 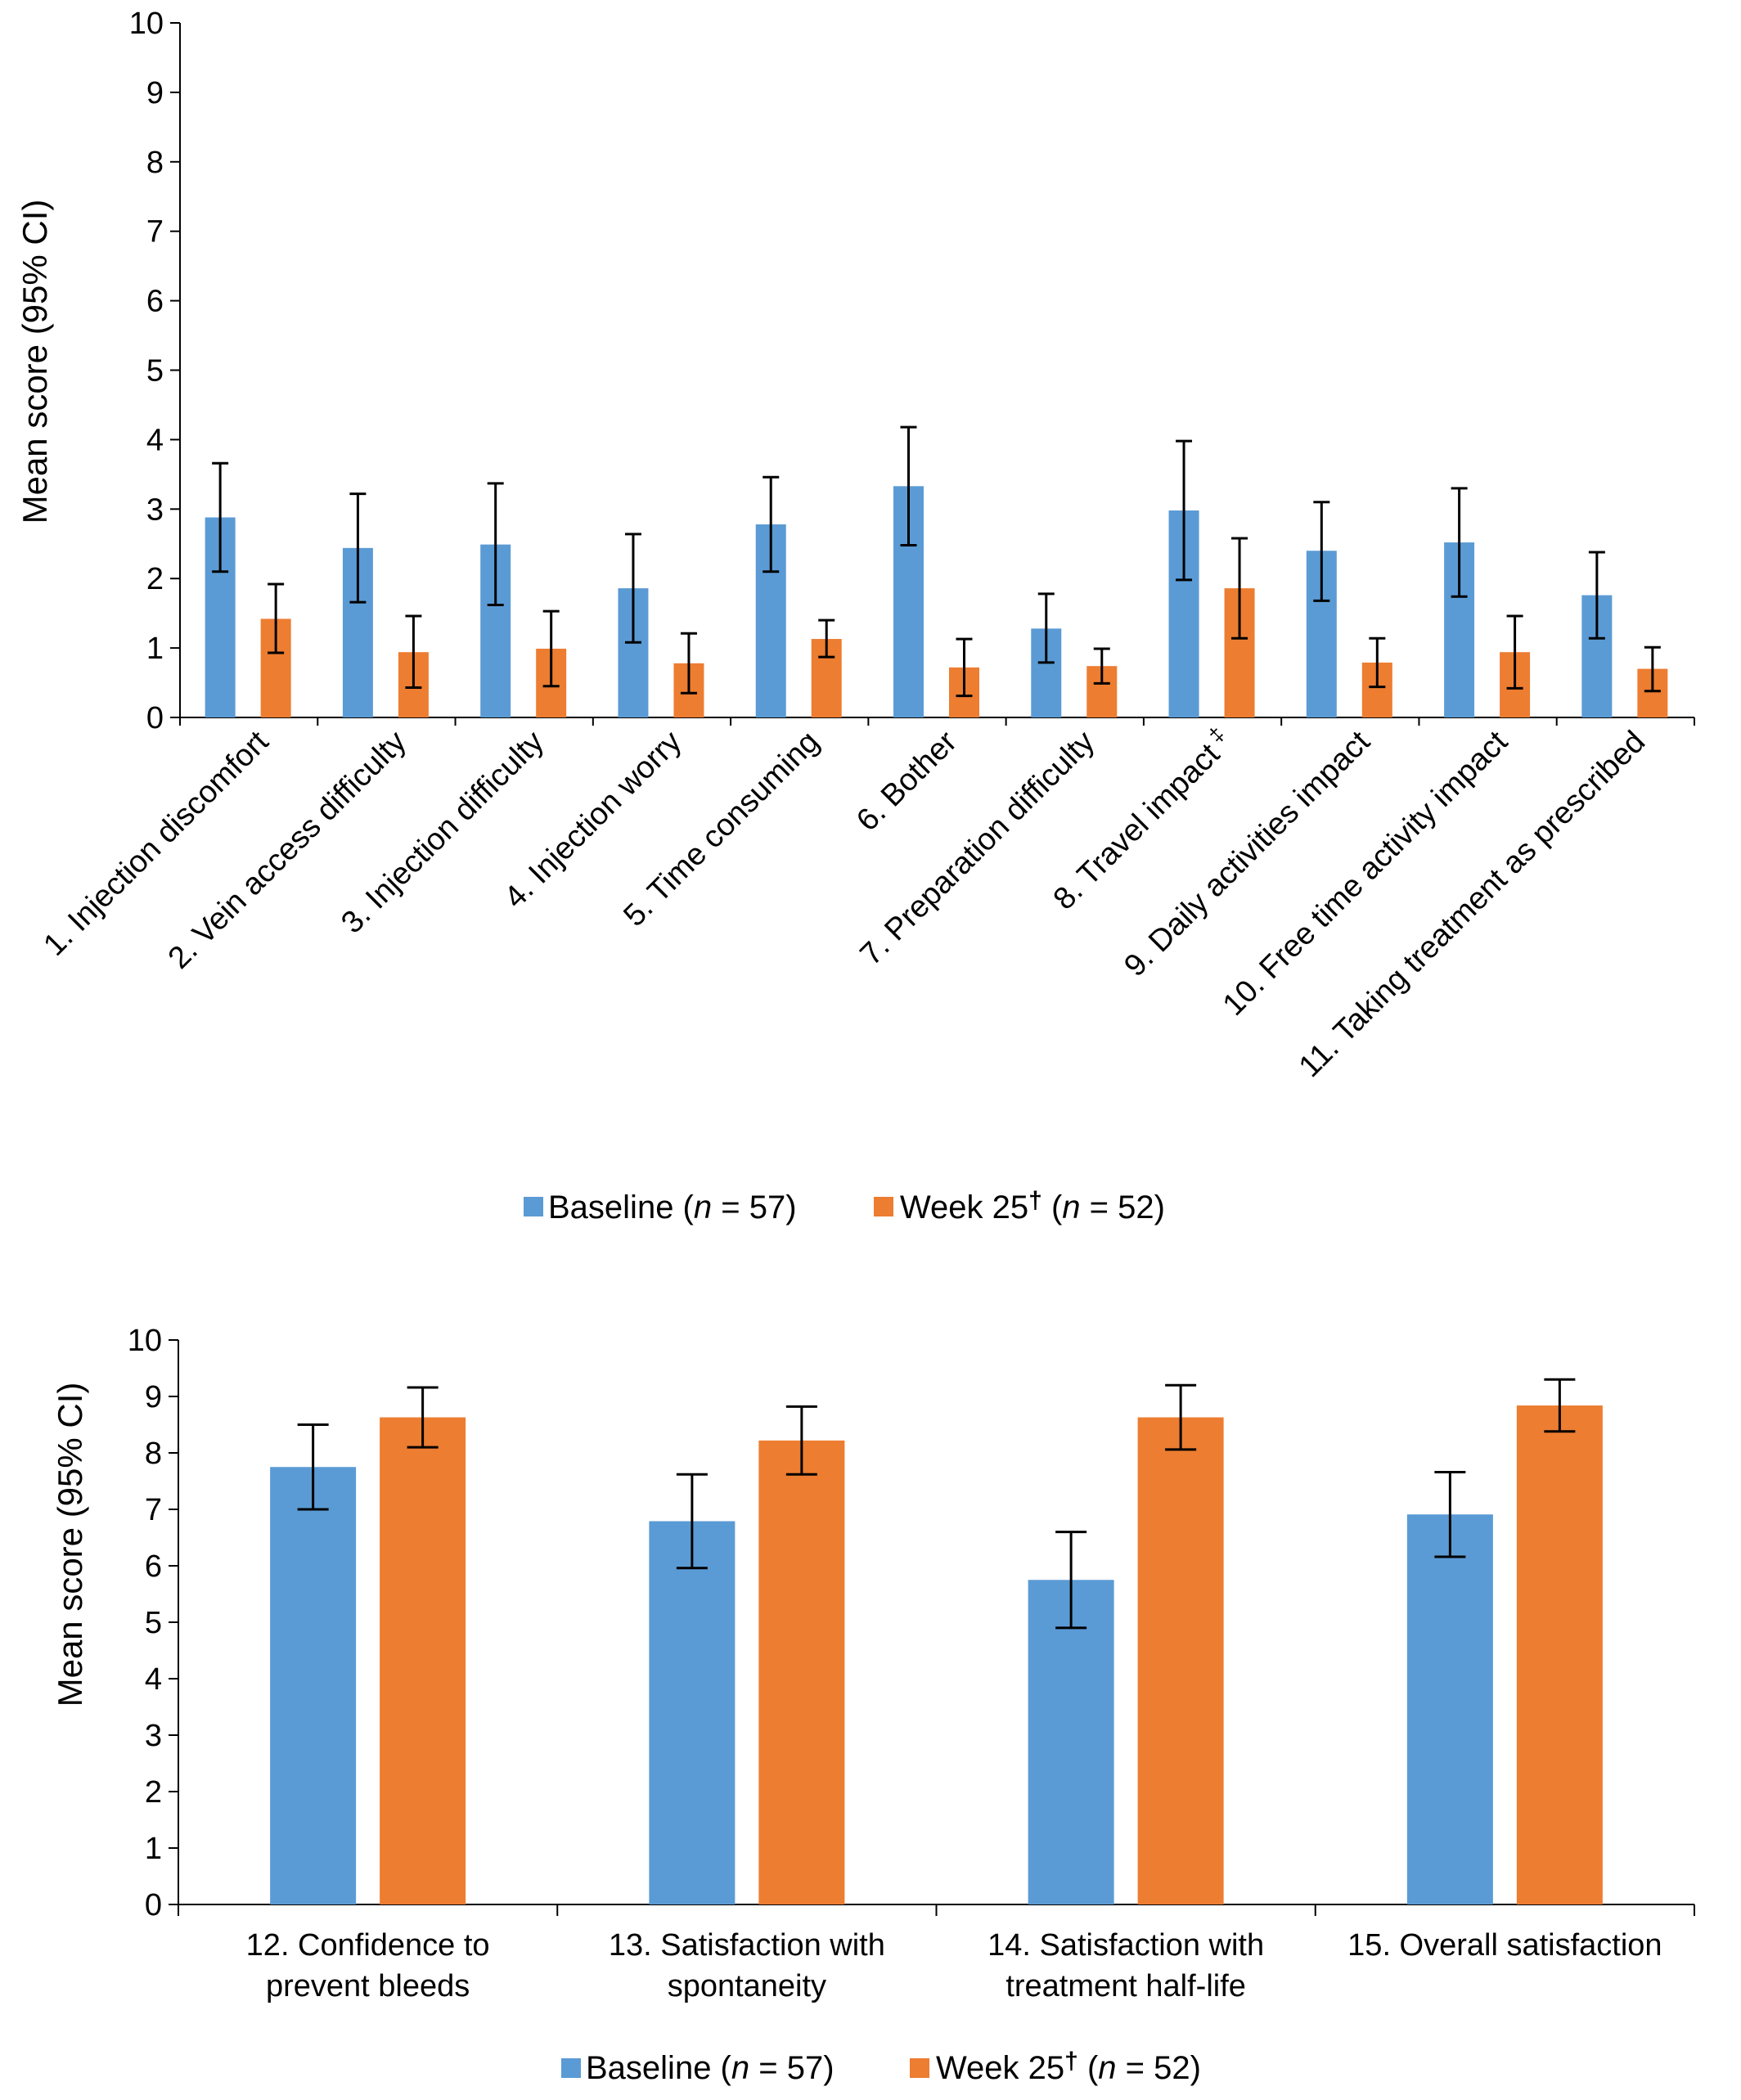 What do you see at coordinates (368, 1965) in the screenshot?
I see `category-label: 12. Confidence to prevent bleeds` at bounding box center [368, 1965].